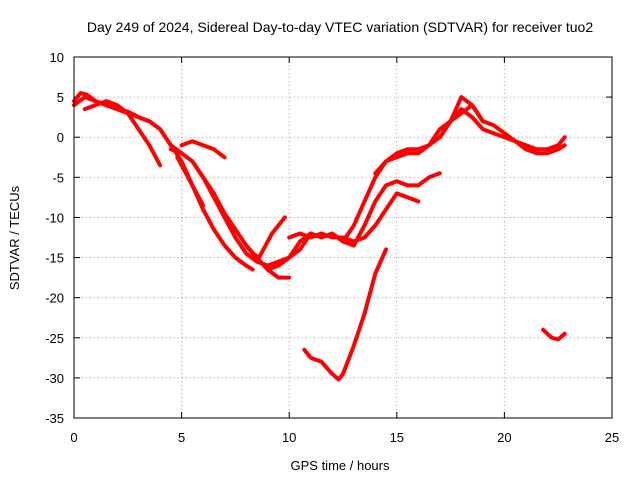 This screenshot has width=640, height=480. Describe the element at coordinates (289, 437) in the screenshot. I see `x-tick-label: 10` at that location.